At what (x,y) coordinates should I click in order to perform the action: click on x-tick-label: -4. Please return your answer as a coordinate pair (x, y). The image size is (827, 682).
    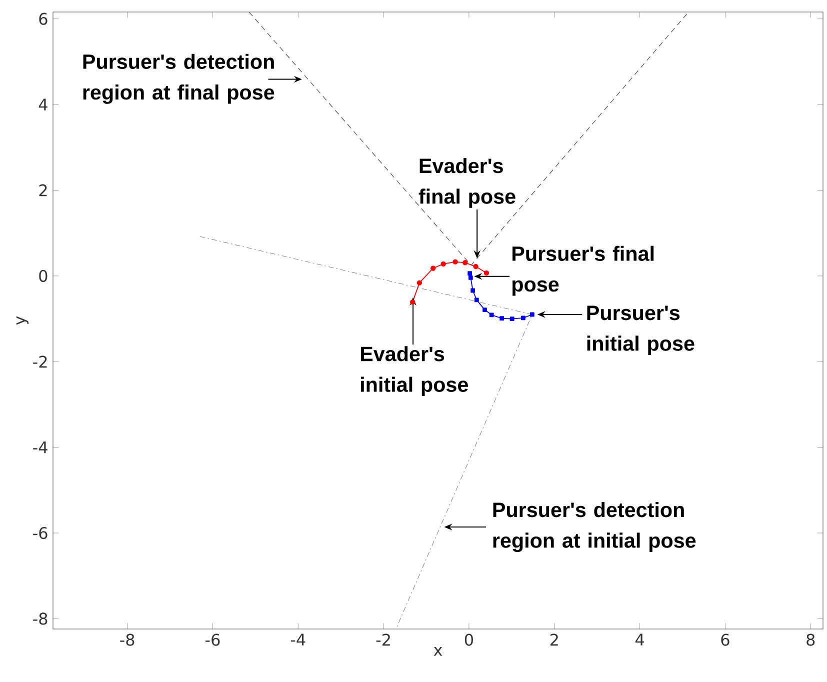
    Looking at the image, I should click on (298, 640).